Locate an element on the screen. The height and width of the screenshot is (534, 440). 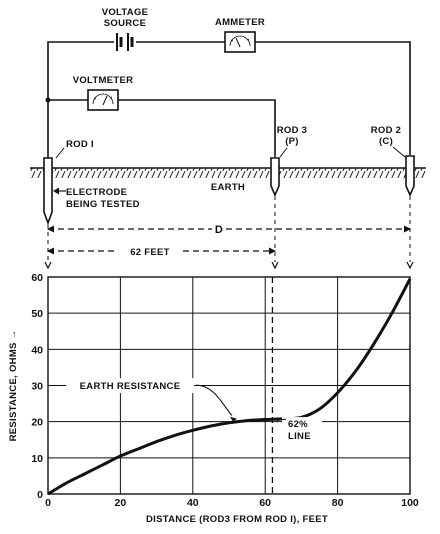
voltmeter-icon is located at coordinates (103, 100).